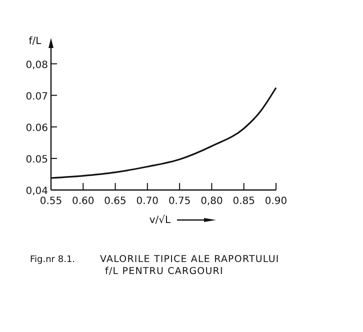  I want to click on x-tick-label: 0.70, so click(147, 201).